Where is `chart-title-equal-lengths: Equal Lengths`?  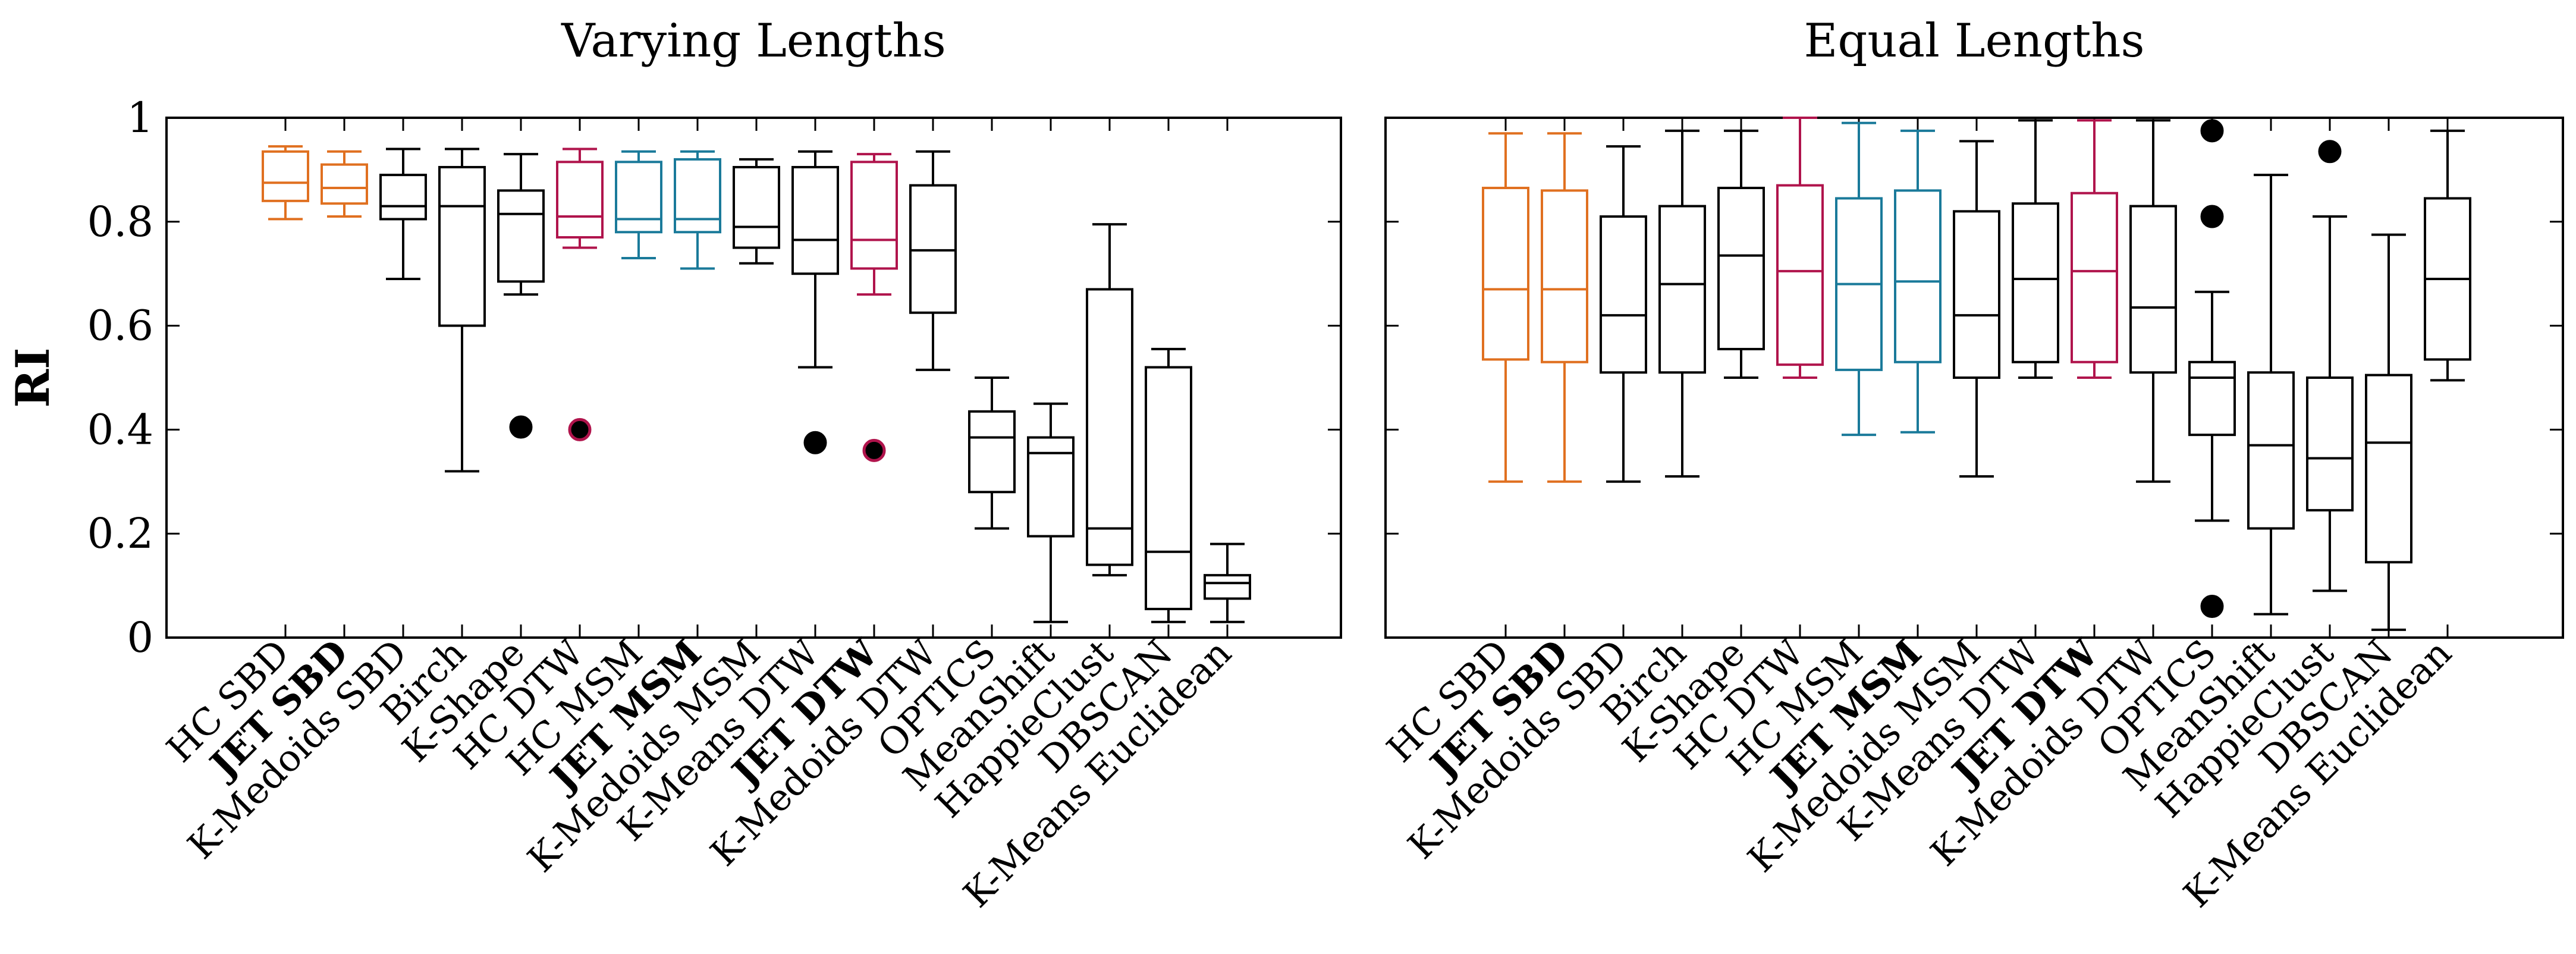
chart-title-equal-lengths: Equal Lengths is located at coordinates (1974, 41).